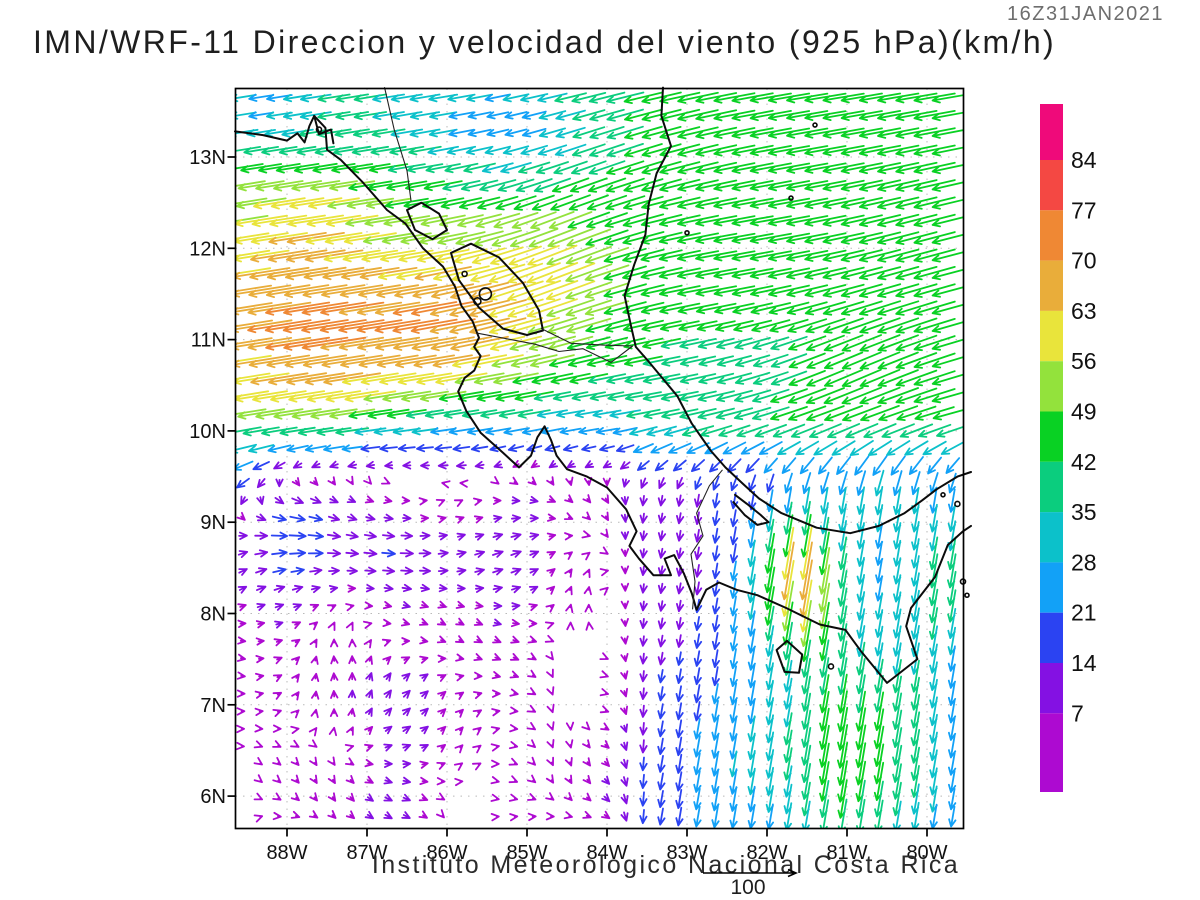 The width and height of the screenshot is (1200, 900). Describe the element at coordinates (797, 310) in the screenshot. I see `coastline` at that location.